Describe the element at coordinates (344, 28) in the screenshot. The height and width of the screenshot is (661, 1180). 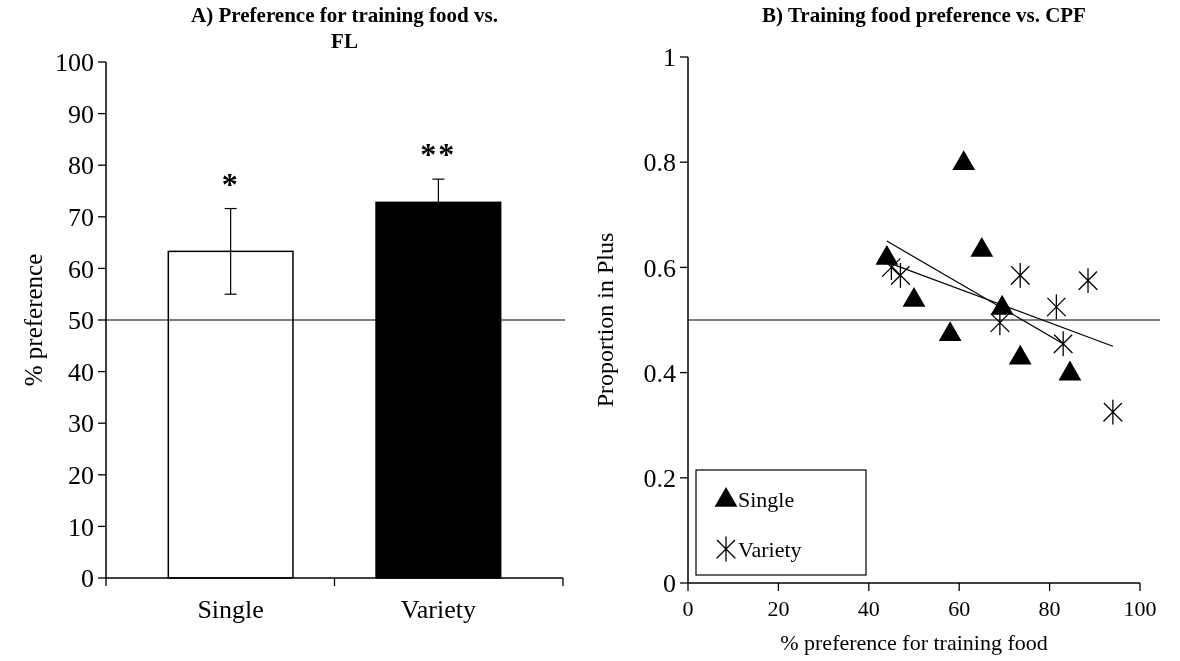
I see `chart-title: A) Preference for training food vs. FL` at that location.